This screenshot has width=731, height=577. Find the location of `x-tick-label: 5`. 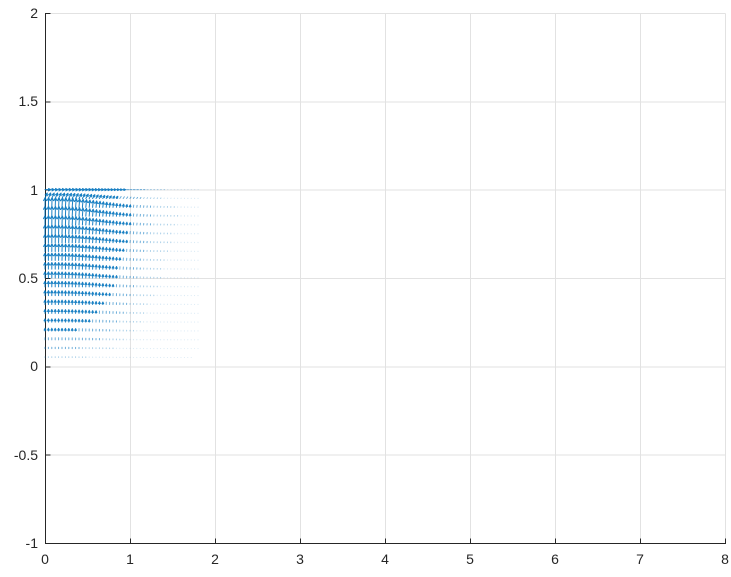

x-tick-label: 5 is located at coordinates (470, 559).